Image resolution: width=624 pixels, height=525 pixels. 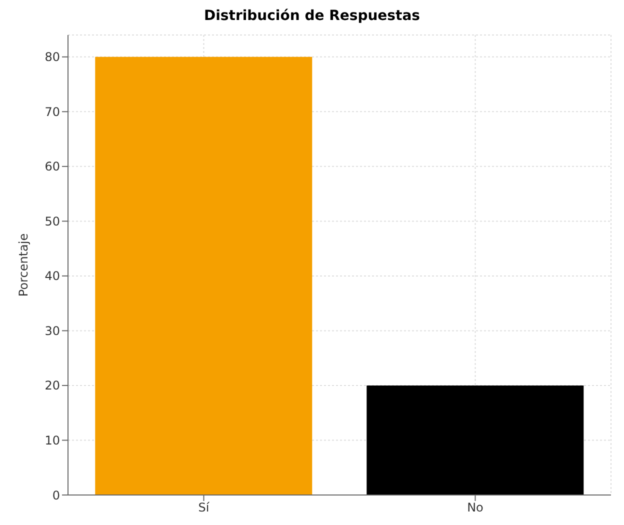 I want to click on y-tick-label: 50, so click(x=52, y=221).